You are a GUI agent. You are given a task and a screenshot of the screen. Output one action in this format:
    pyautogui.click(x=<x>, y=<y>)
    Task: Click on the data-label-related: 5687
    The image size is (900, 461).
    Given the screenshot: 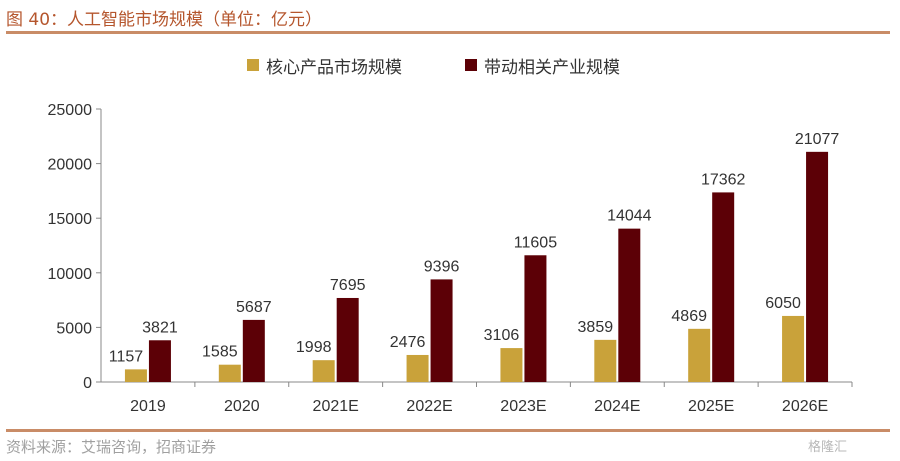 What is the action you would take?
    pyautogui.click(x=254, y=307)
    